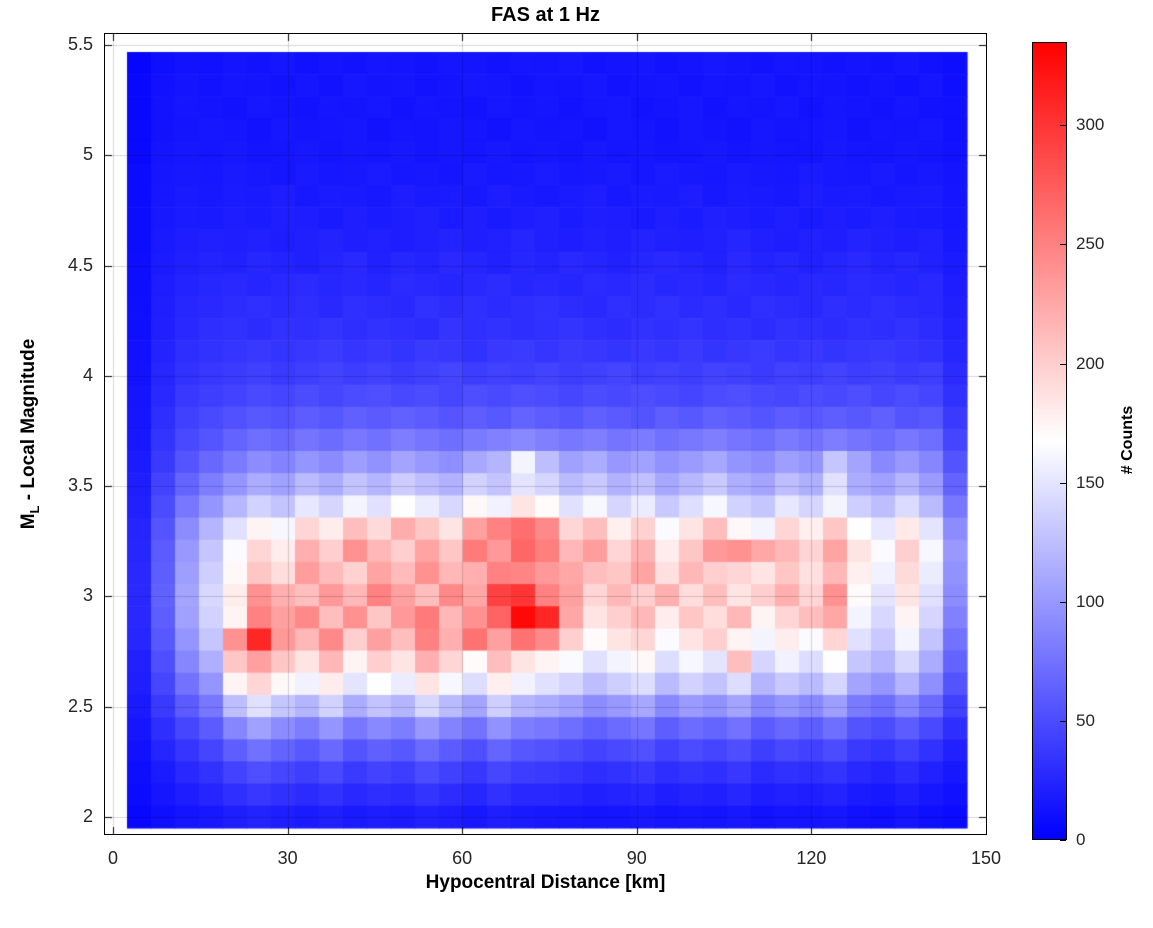  I want to click on y-tick-label: 5.5, so click(80, 44).